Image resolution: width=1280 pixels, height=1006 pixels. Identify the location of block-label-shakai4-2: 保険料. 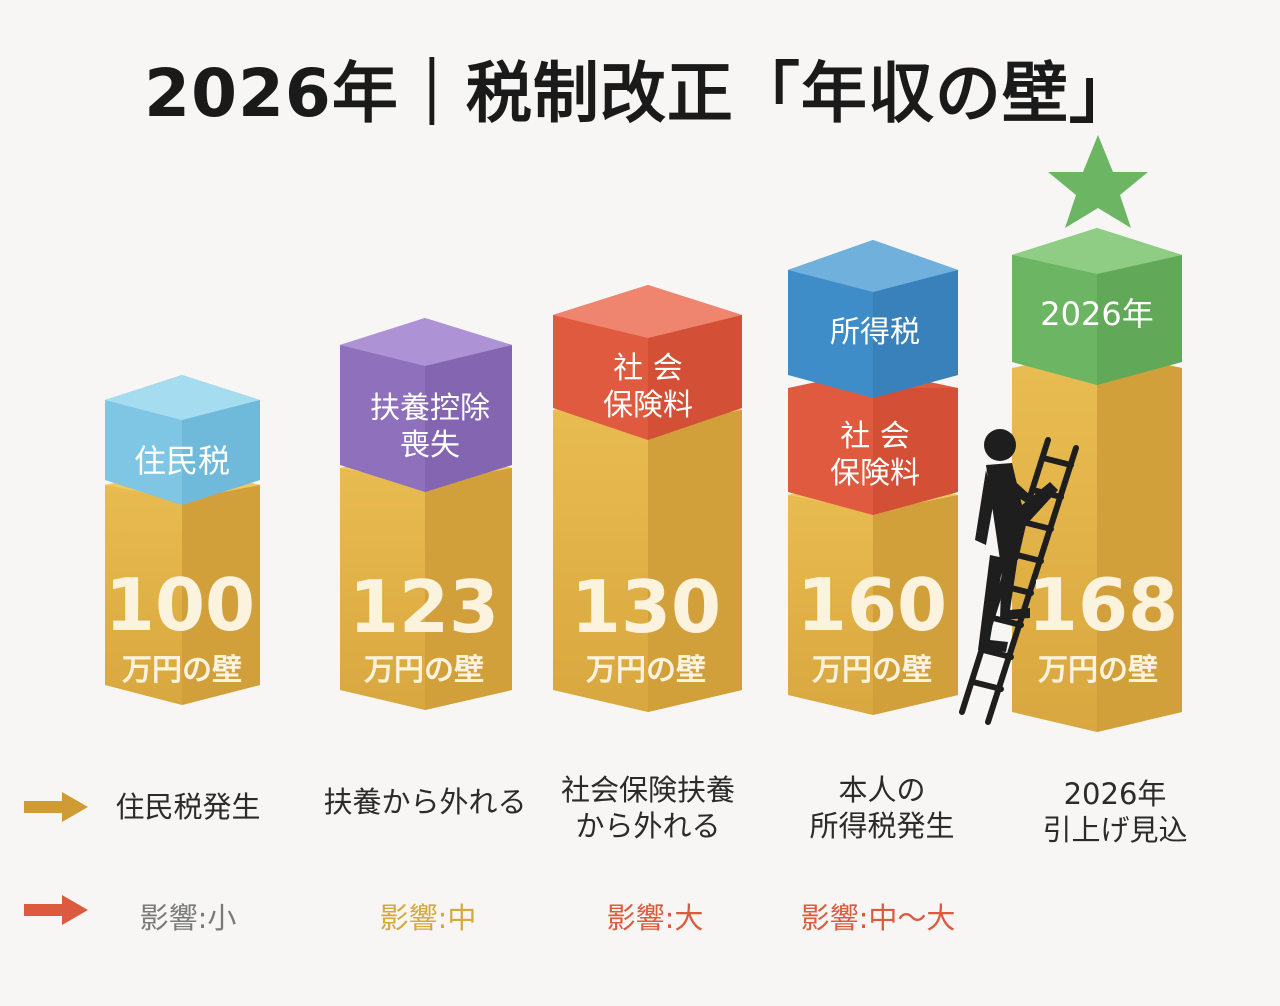
(875, 473).